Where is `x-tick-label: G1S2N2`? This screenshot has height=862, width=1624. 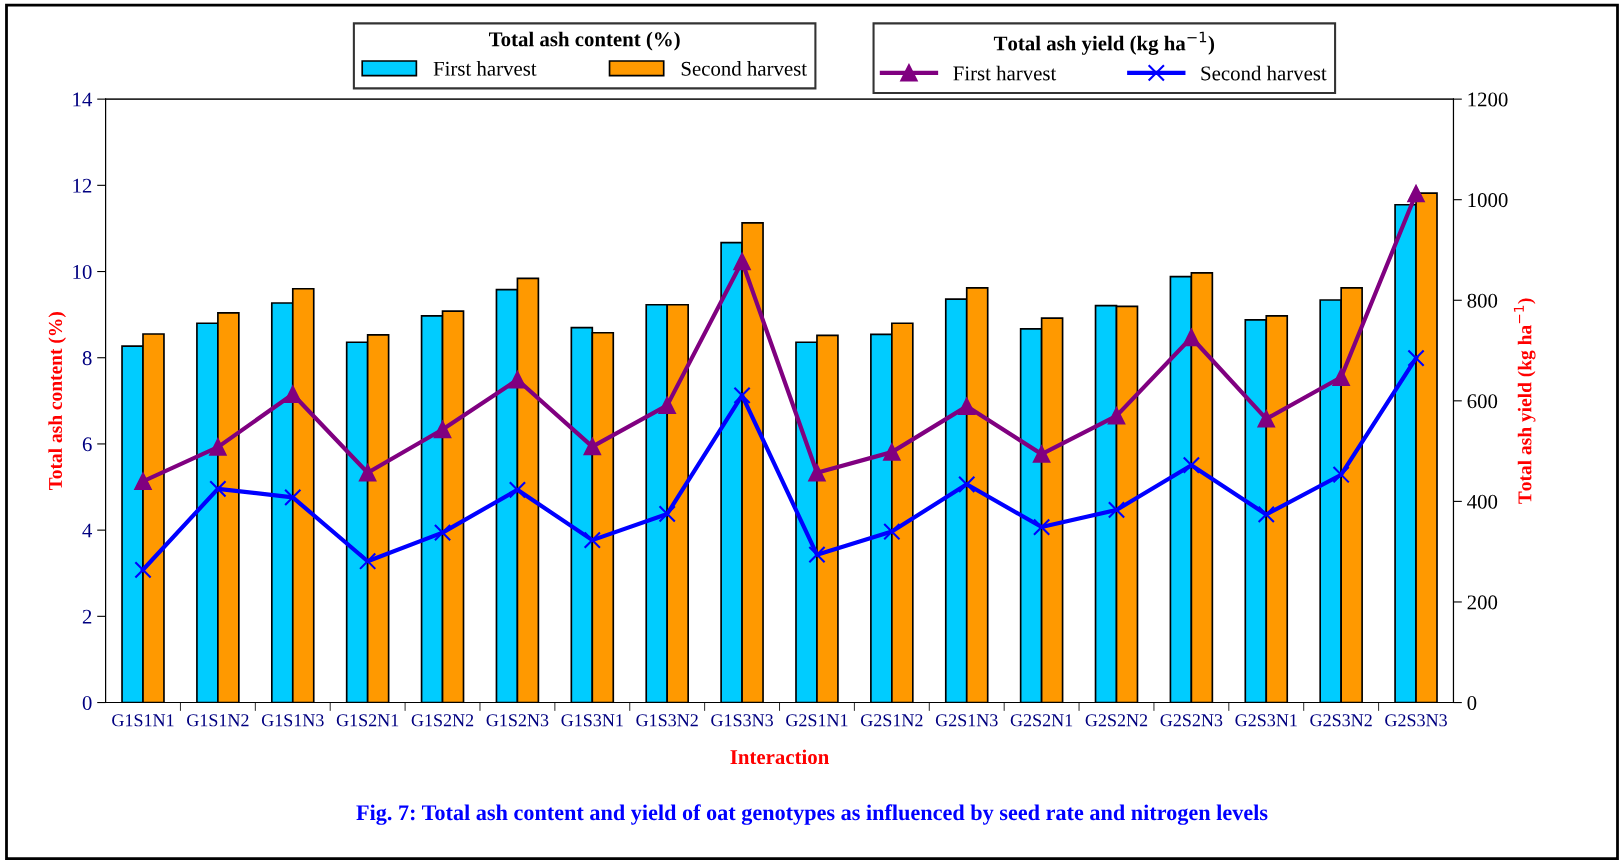
x-tick-label: G1S2N2 is located at coordinates (442, 720).